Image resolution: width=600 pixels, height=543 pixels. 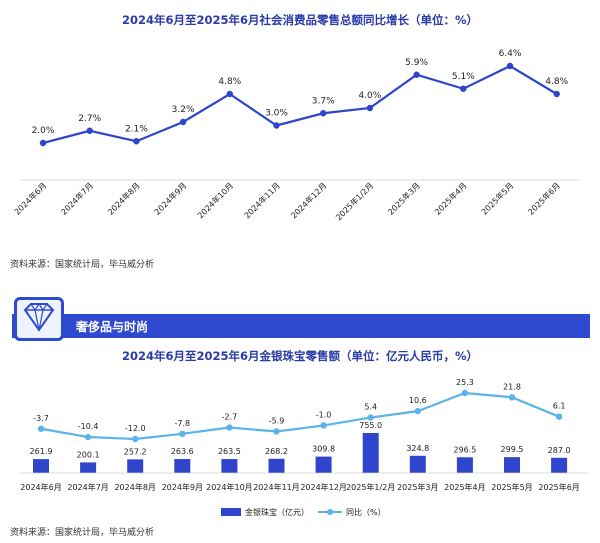 What do you see at coordinates (463, 77) in the screenshot?
I see `chart1-data-label: 5.1%` at bounding box center [463, 77].